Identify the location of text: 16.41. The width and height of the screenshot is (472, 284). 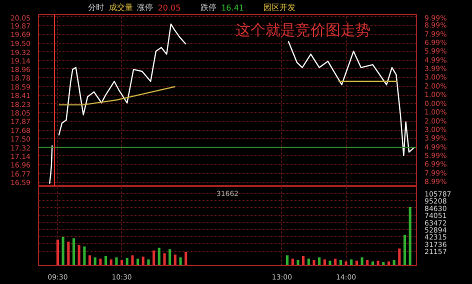
(232, 8).